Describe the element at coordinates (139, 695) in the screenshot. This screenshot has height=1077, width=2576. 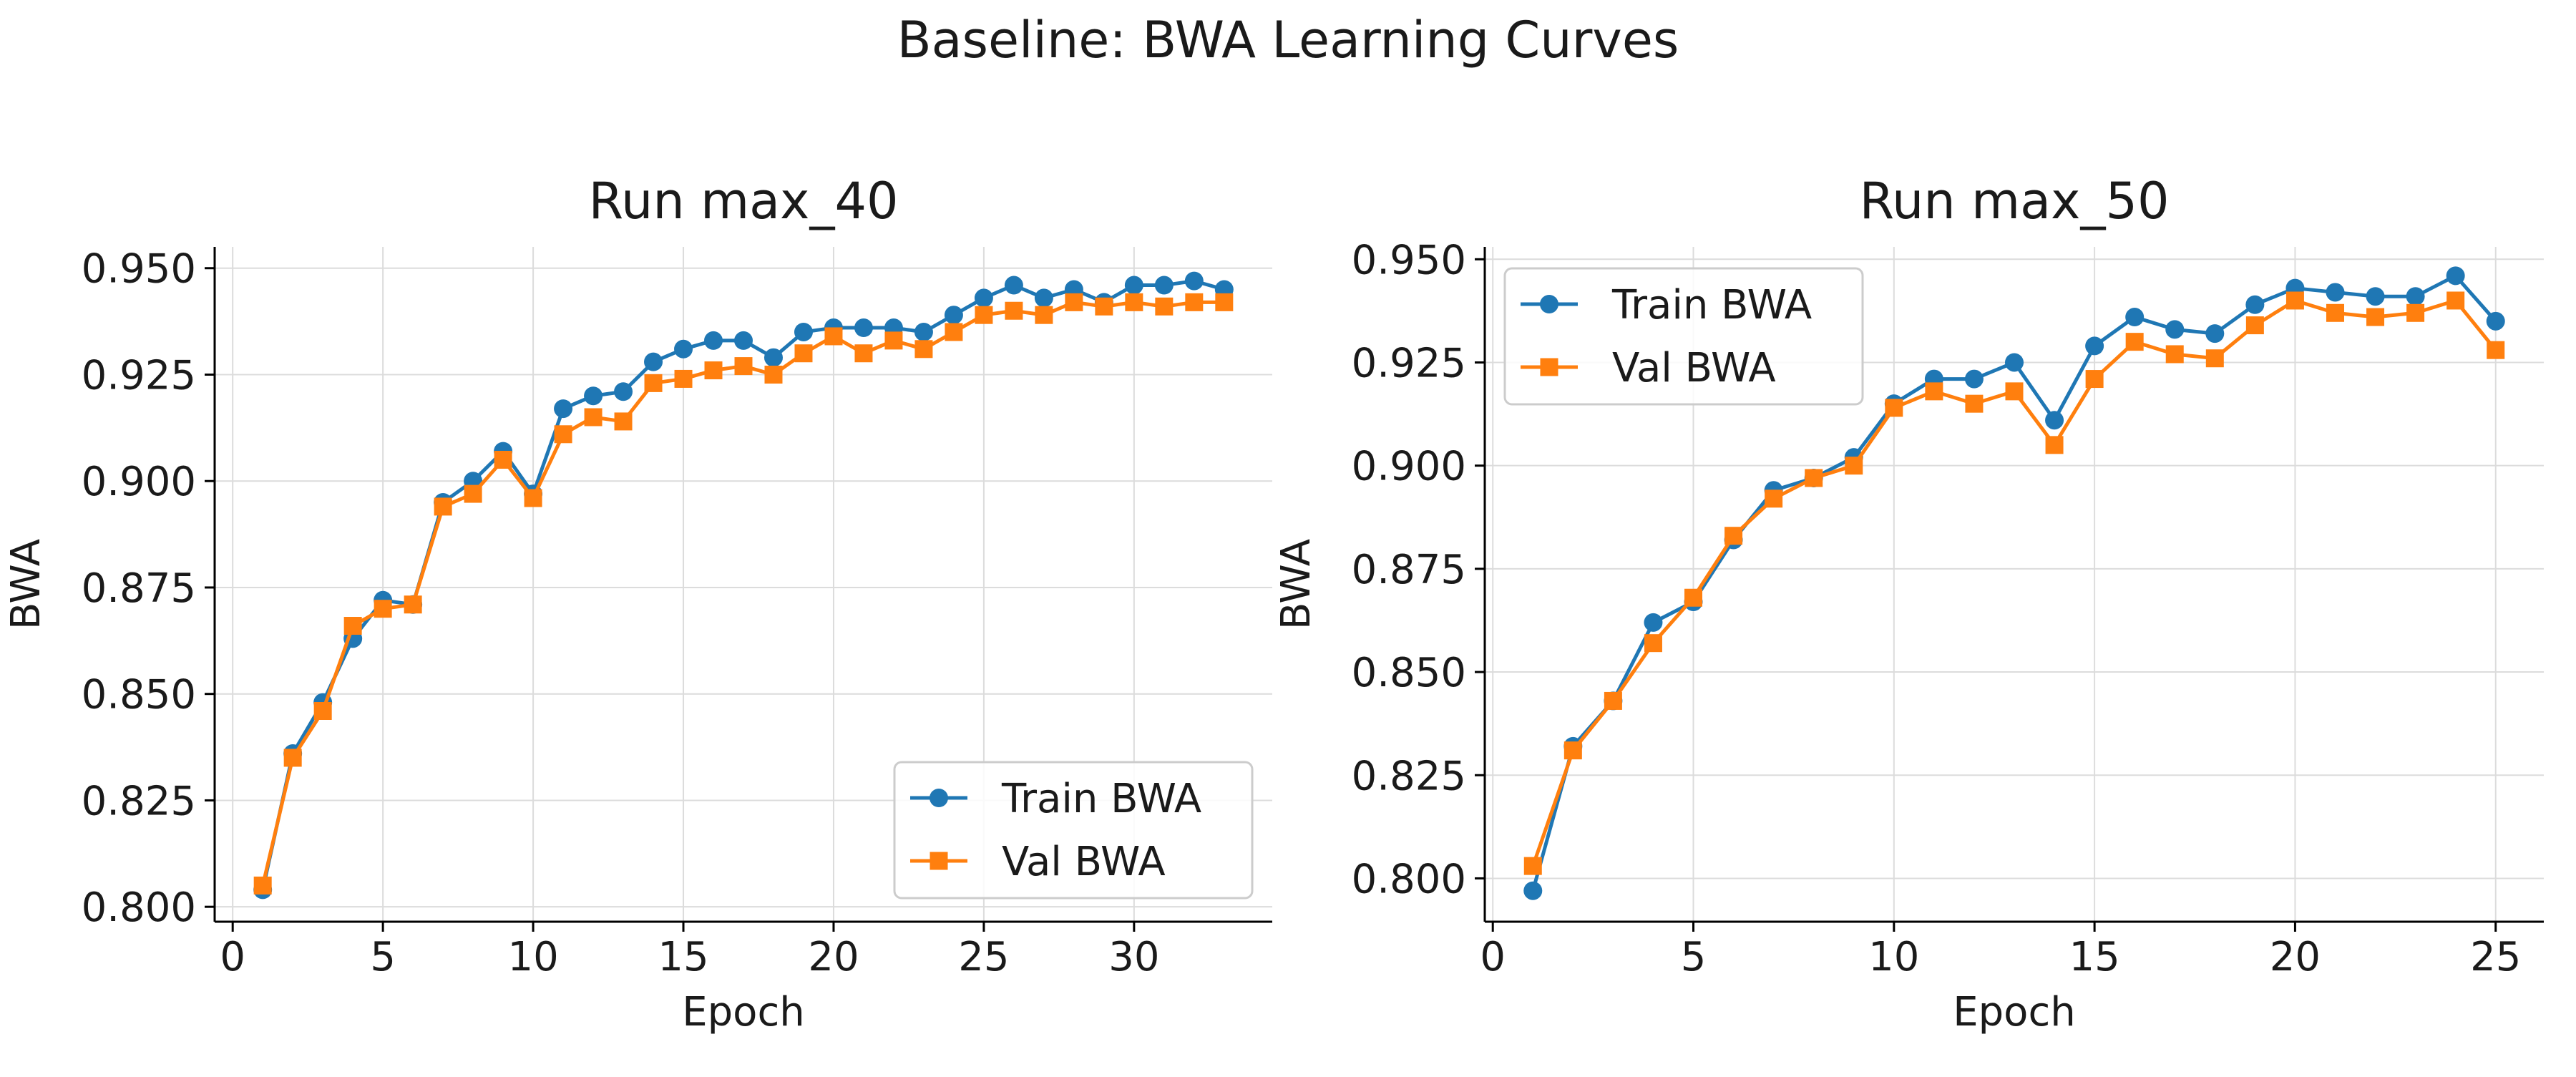
I see `y-tick-label: 0.850` at that location.